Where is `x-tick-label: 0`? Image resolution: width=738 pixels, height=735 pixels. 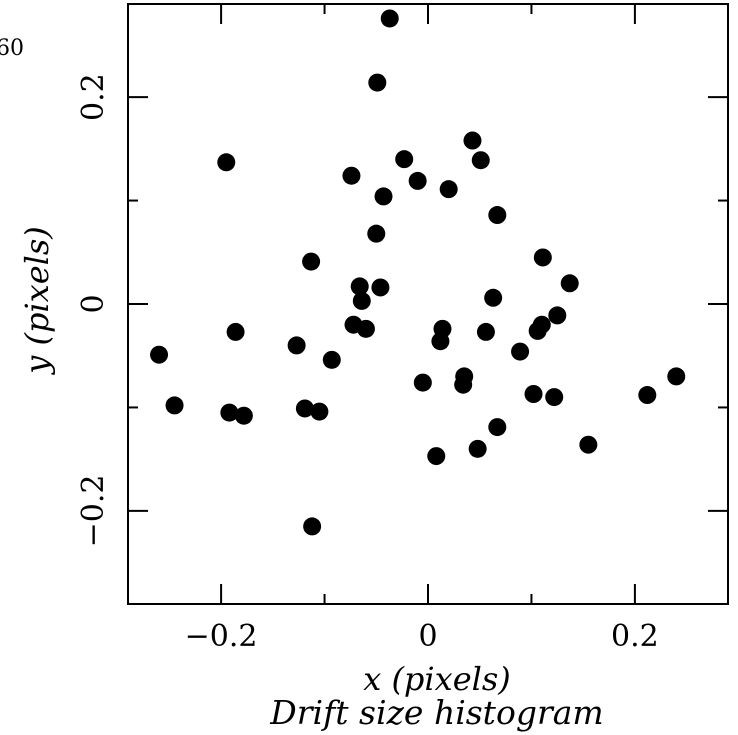 x-tick-label: 0 is located at coordinates (427, 636).